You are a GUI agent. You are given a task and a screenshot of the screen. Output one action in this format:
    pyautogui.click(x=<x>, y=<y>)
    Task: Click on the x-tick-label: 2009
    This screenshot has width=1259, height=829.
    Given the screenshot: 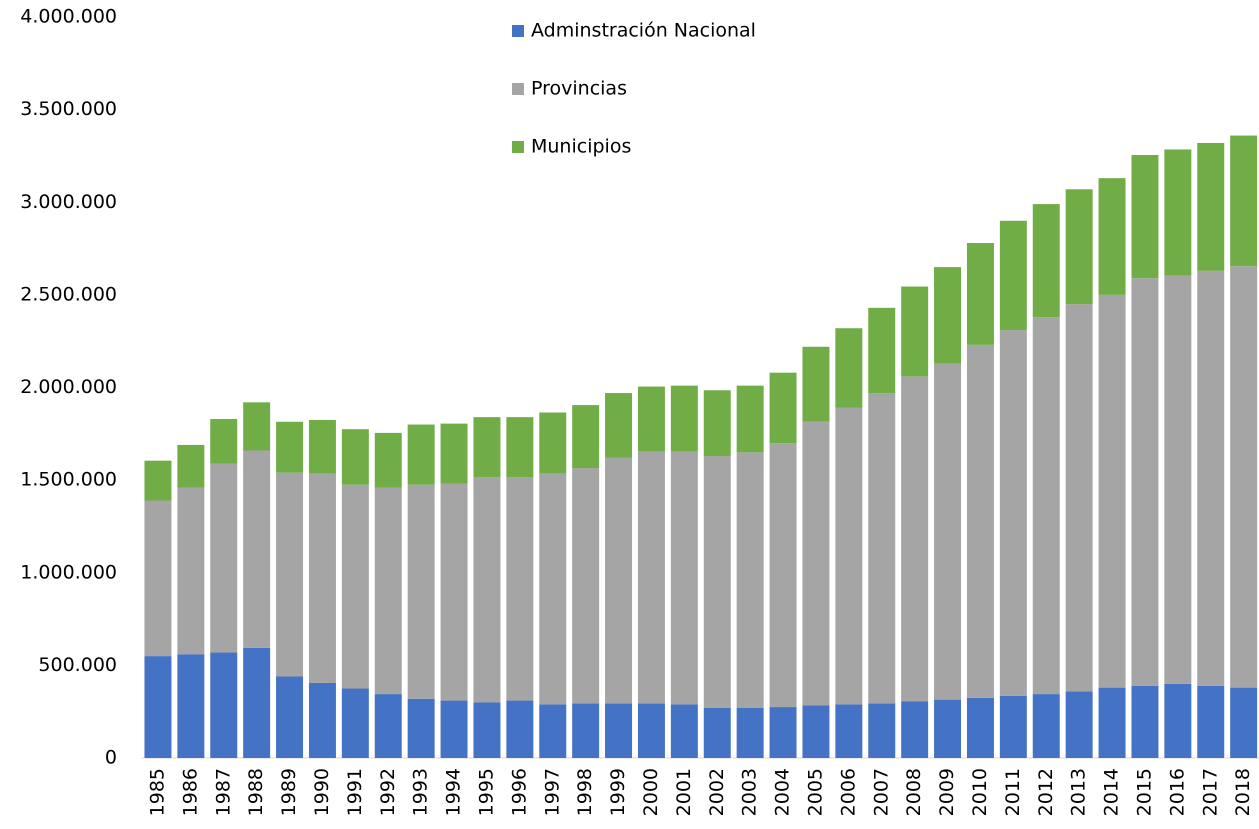 What is the action you would take?
    pyautogui.click(x=947, y=792)
    